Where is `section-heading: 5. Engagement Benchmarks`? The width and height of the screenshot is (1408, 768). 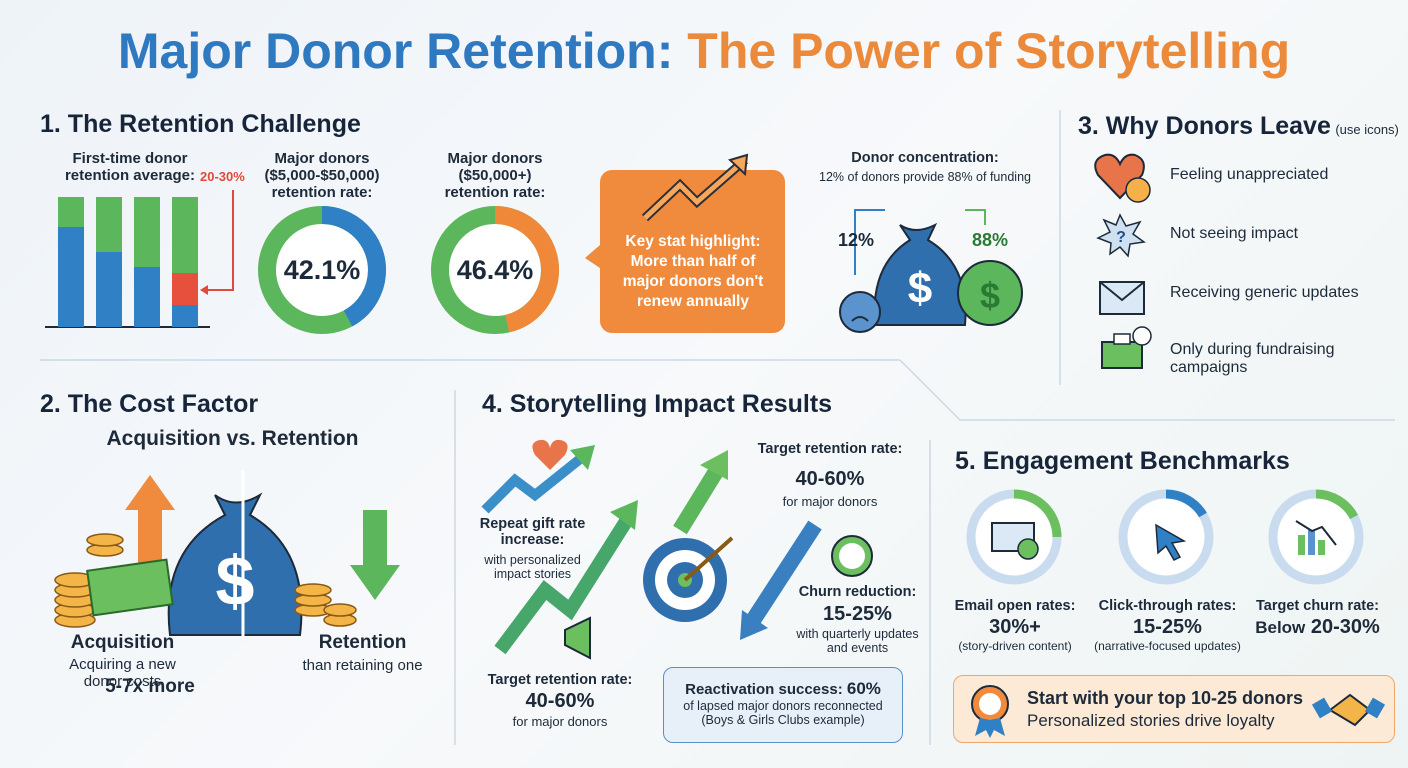 section-heading: 5. Engagement Benchmarks is located at coordinates (1122, 461).